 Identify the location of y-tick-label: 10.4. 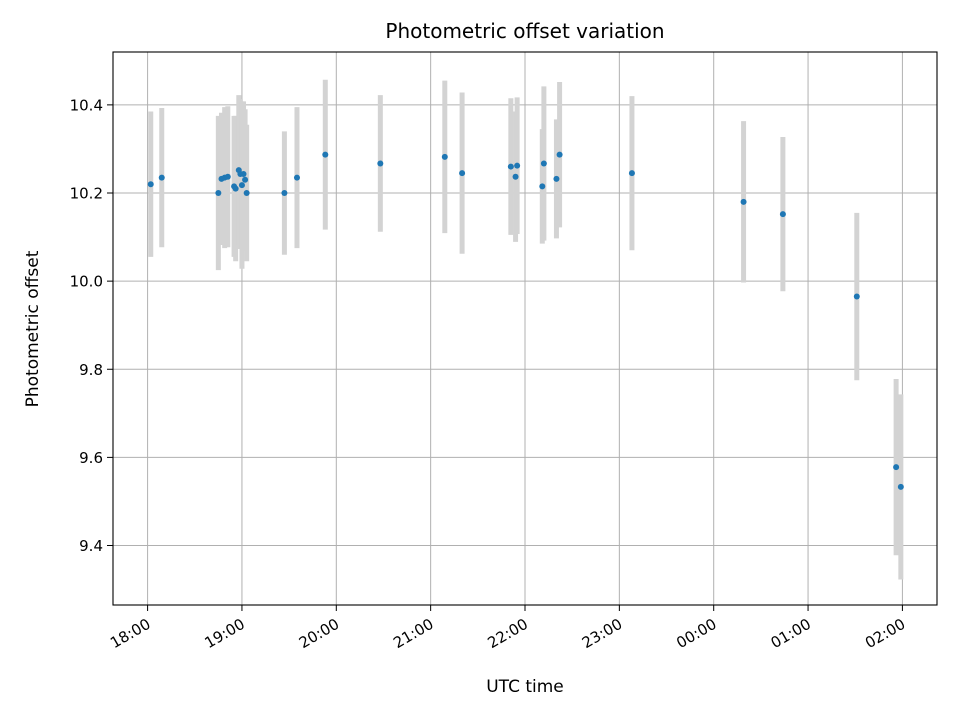
(86, 105).